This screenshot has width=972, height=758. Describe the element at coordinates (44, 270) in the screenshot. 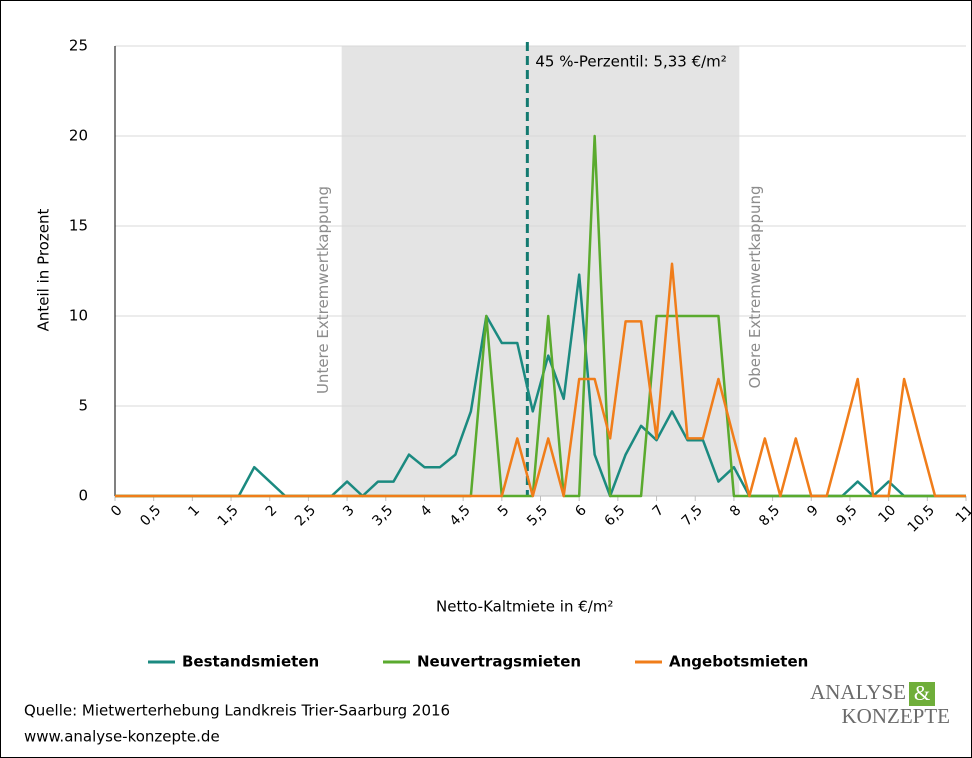

I see `y-axis-label: Anteil in Prozent` at that location.